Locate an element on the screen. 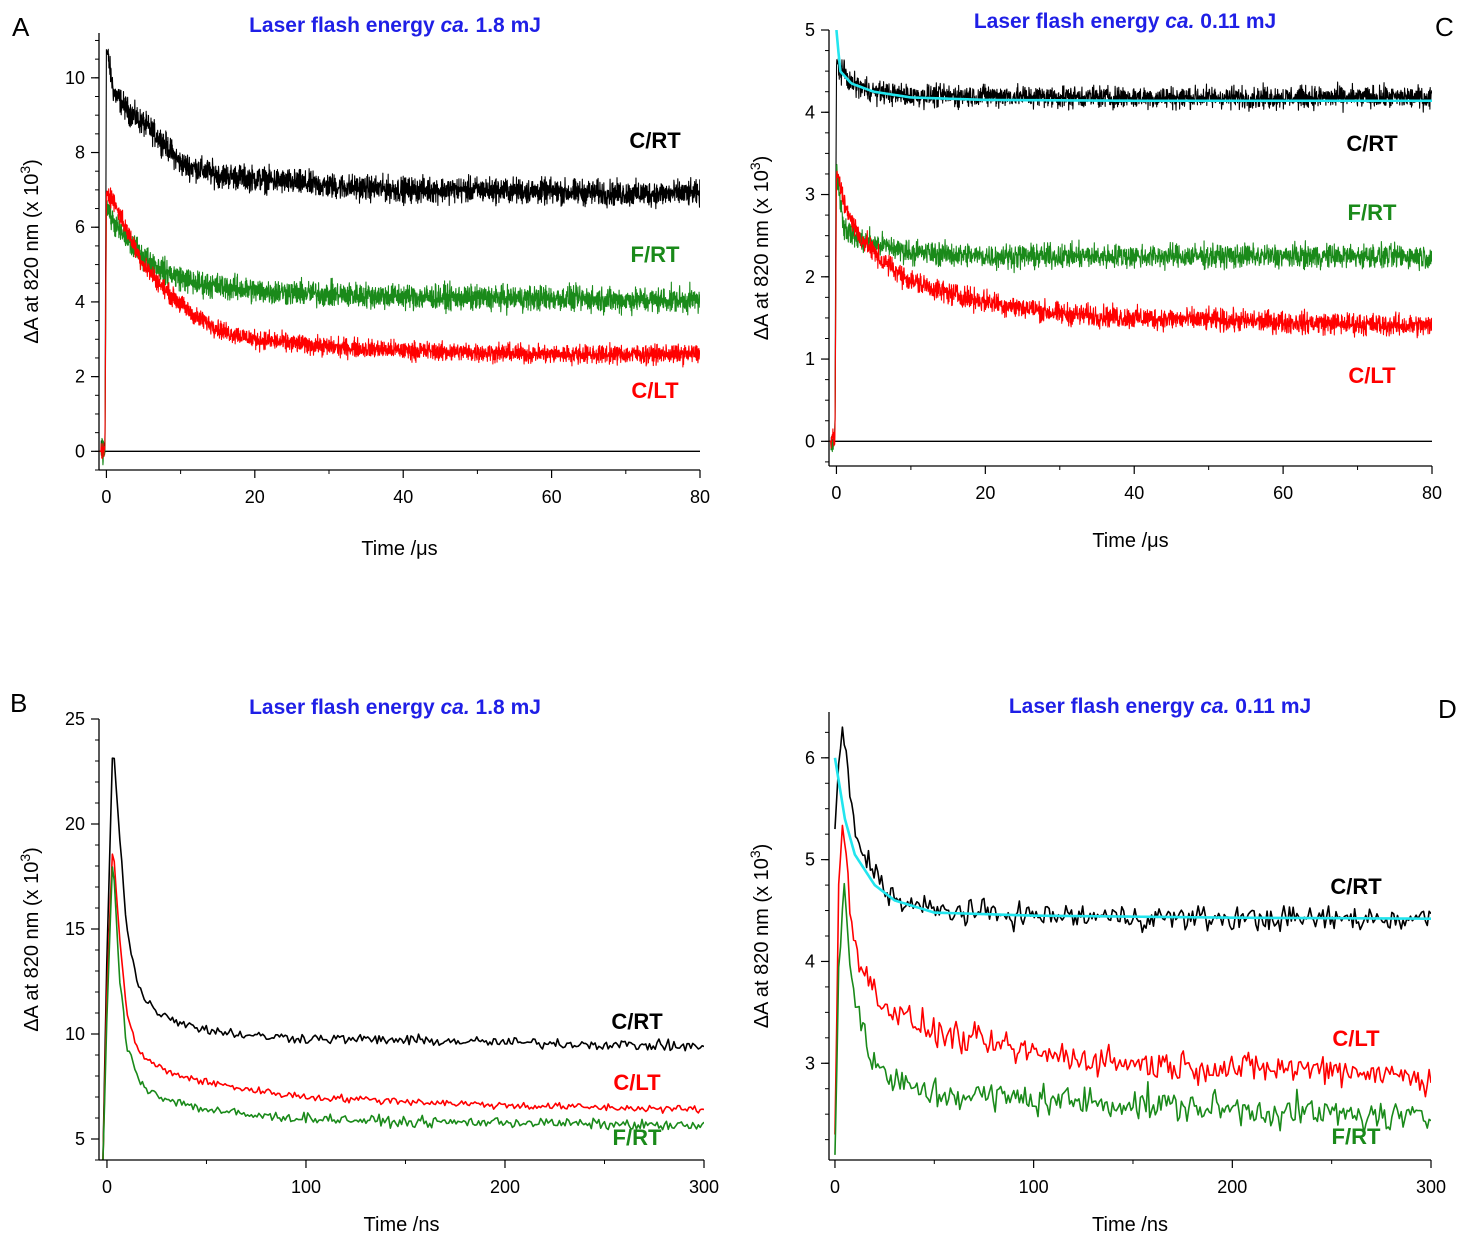  y-tick-label: 15 is located at coordinates (75, 929).